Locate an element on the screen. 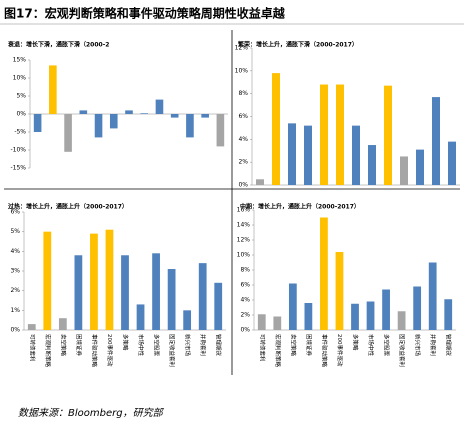  y-tick-label: -5% is located at coordinates (20, 132).